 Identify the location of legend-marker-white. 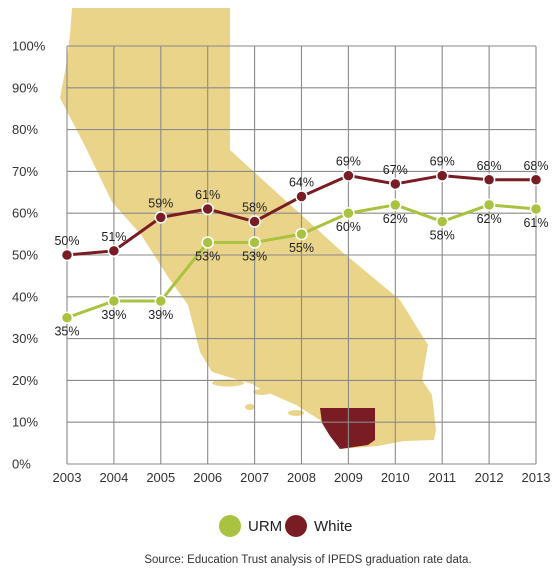
(296, 526).